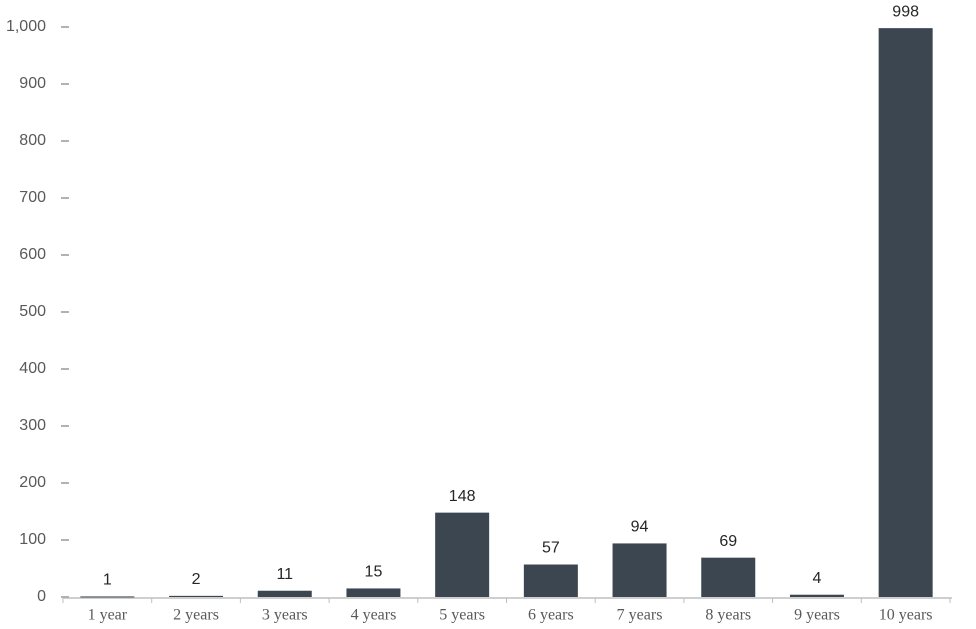 The width and height of the screenshot is (976, 629). What do you see at coordinates (816, 578) in the screenshot?
I see `value-label: 4` at bounding box center [816, 578].